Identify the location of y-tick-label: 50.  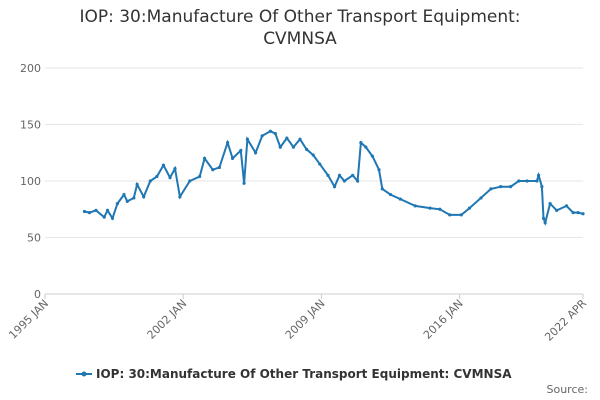
(34, 238).